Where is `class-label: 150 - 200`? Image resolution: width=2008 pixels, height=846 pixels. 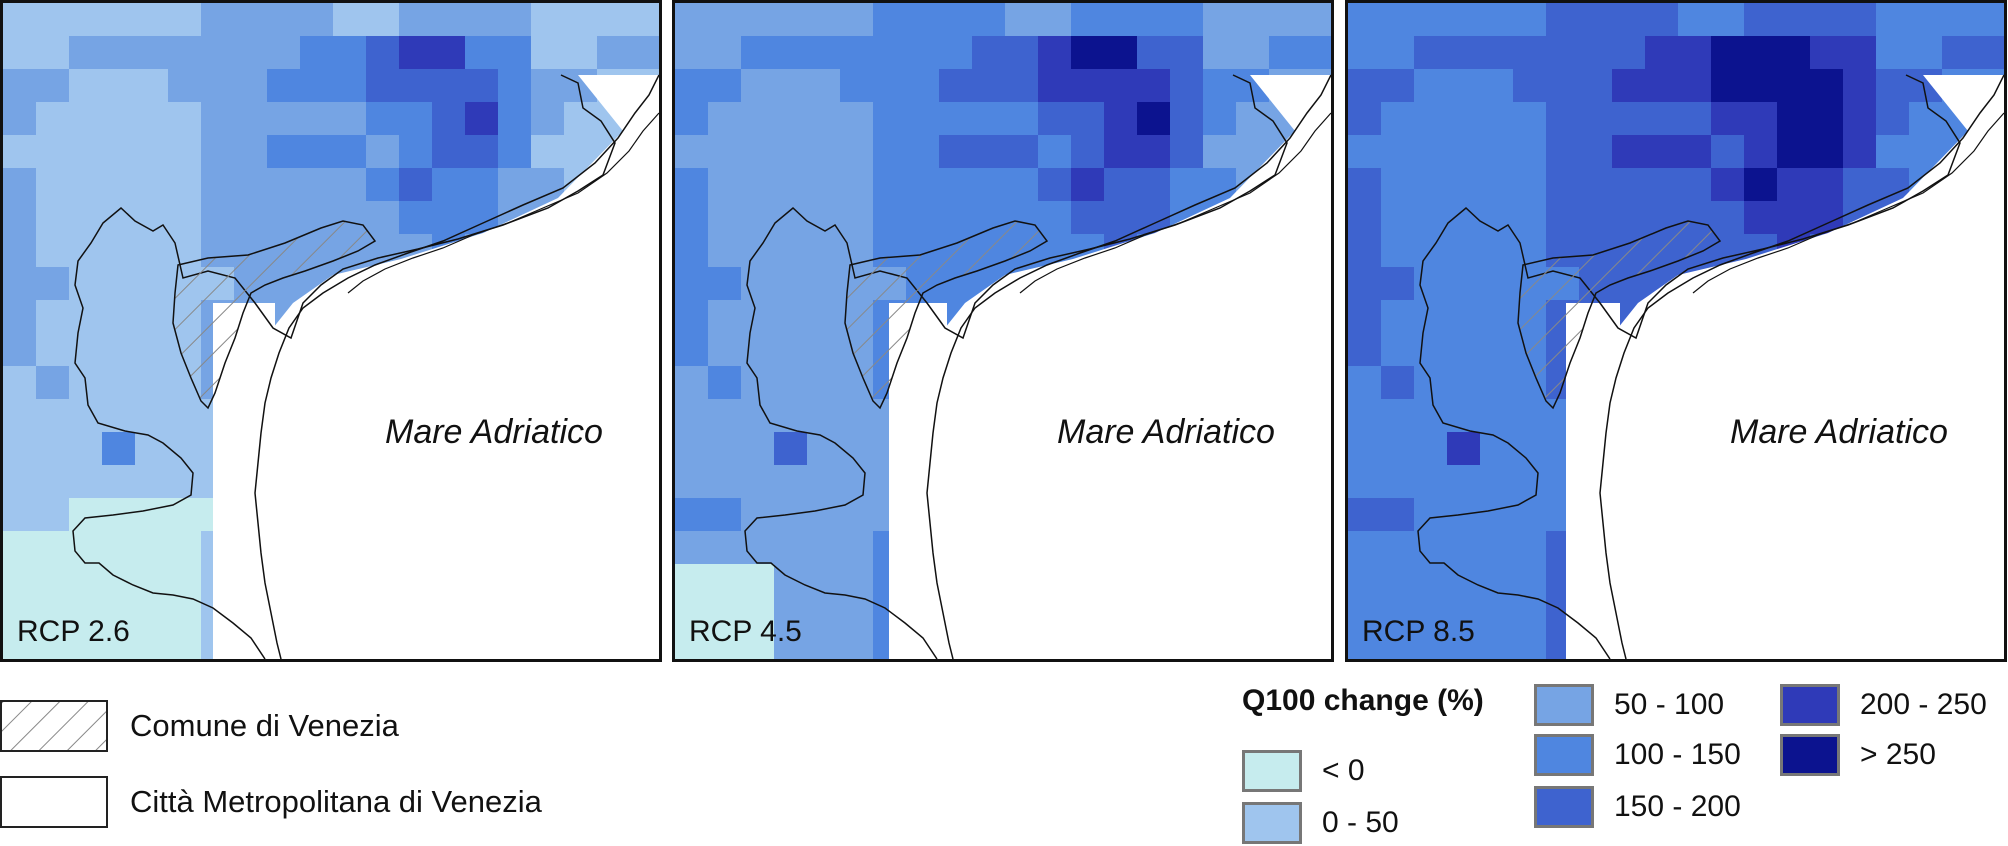 class-label: 150 - 200 is located at coordinates (1677, 806).